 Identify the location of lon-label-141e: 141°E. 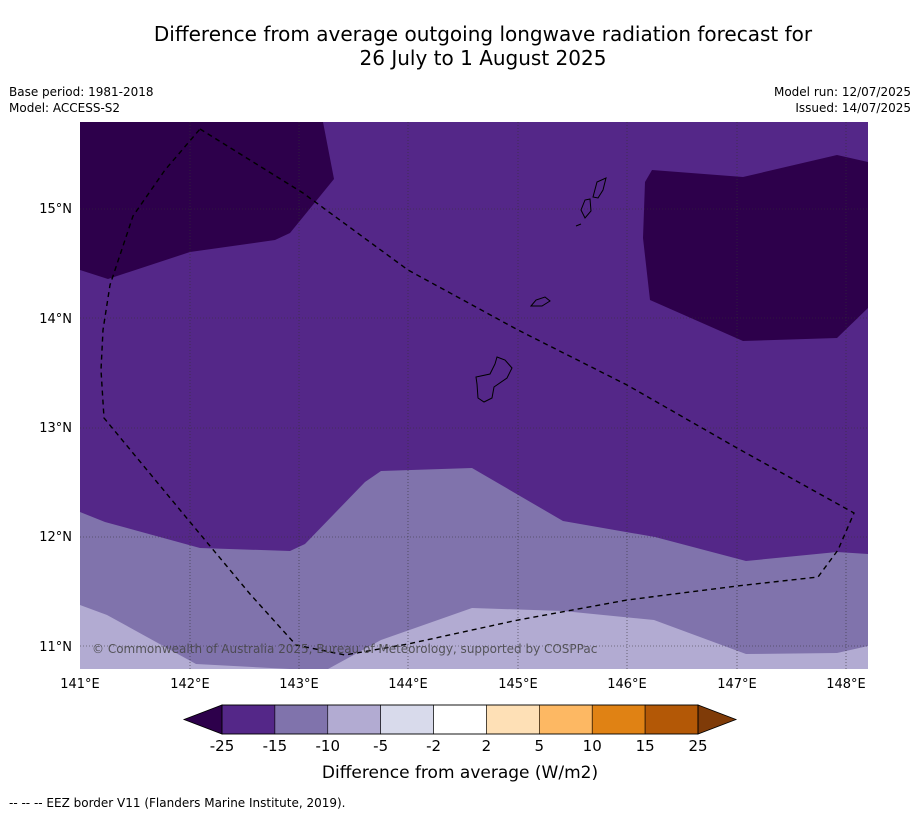
(80, 684).